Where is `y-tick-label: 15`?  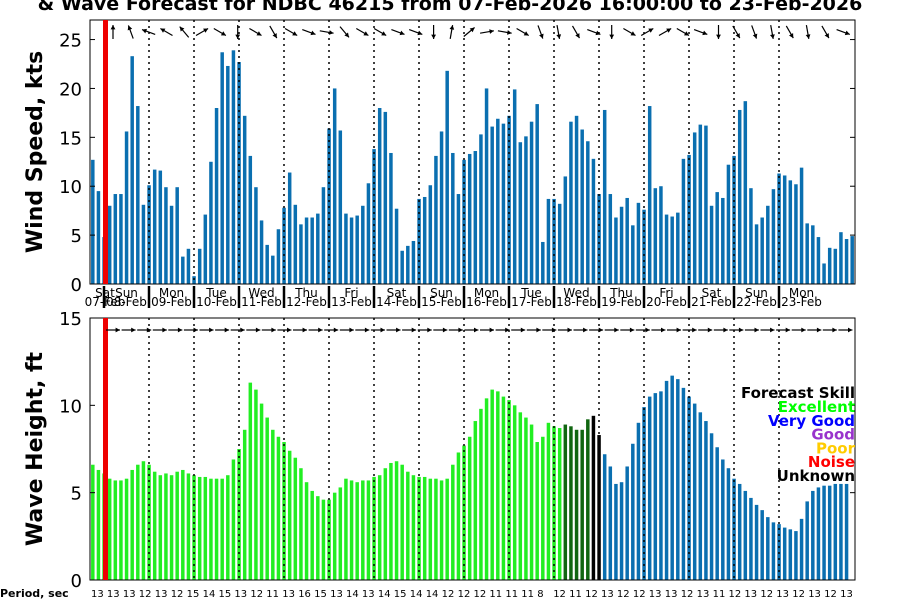
y-tick-label: 15 is located at coordinates (70, 319).